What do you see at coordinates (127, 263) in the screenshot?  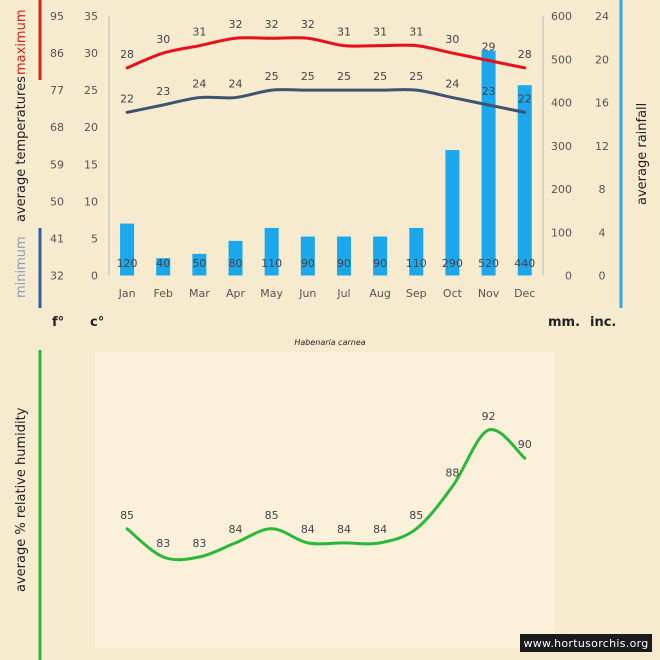 I see `rainfall-value-label: 120` at bounding box center [127, 263].